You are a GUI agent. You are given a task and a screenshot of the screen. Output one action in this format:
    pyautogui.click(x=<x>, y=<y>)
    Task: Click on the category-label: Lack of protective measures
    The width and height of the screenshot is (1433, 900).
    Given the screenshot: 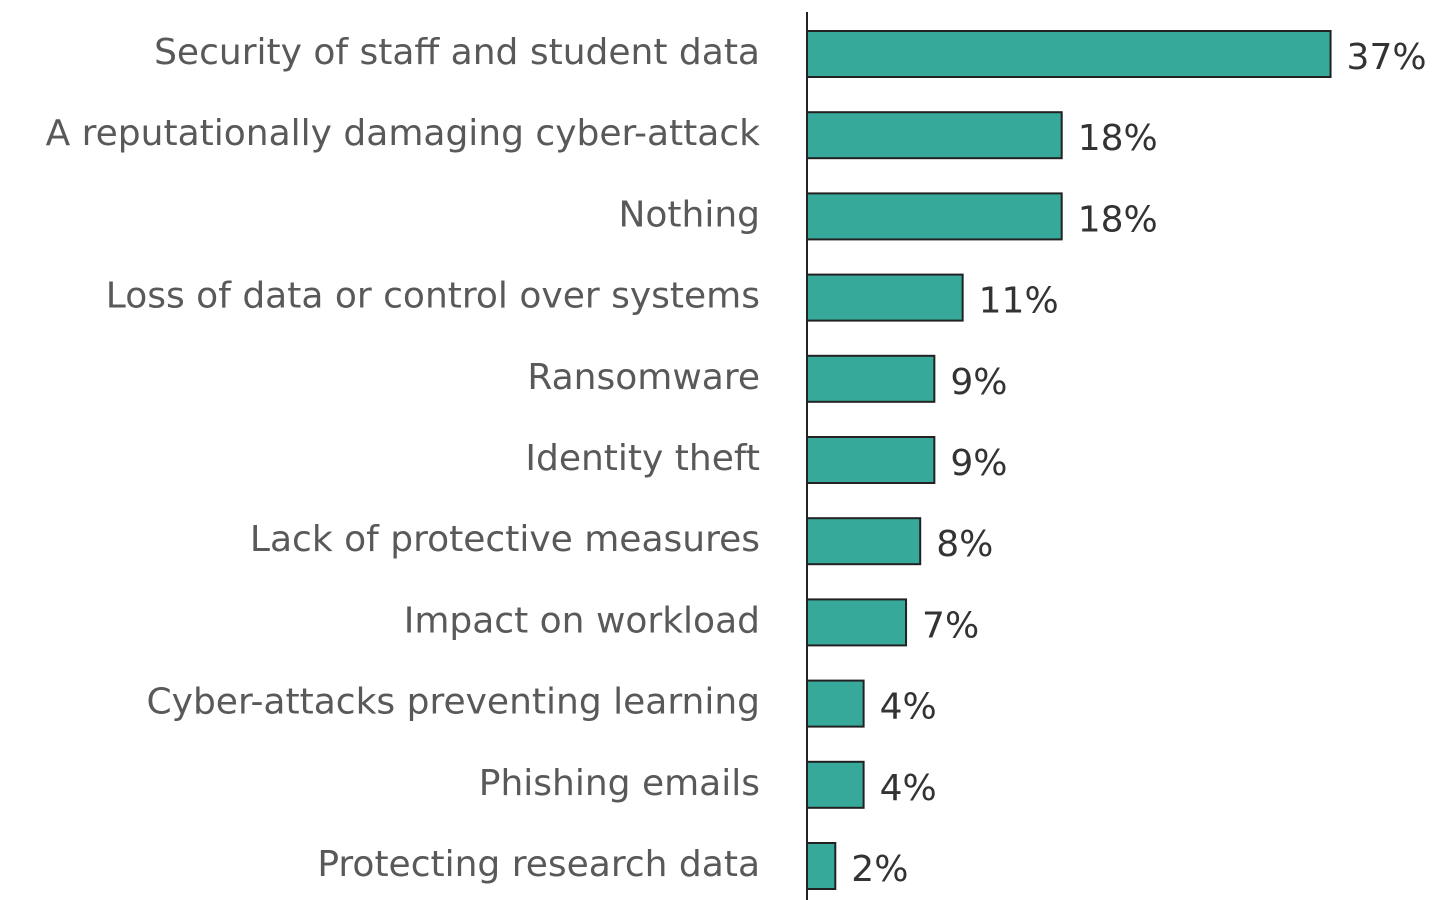 What is the action you would take?
    pyautogui.click(x=505, y=539)
    